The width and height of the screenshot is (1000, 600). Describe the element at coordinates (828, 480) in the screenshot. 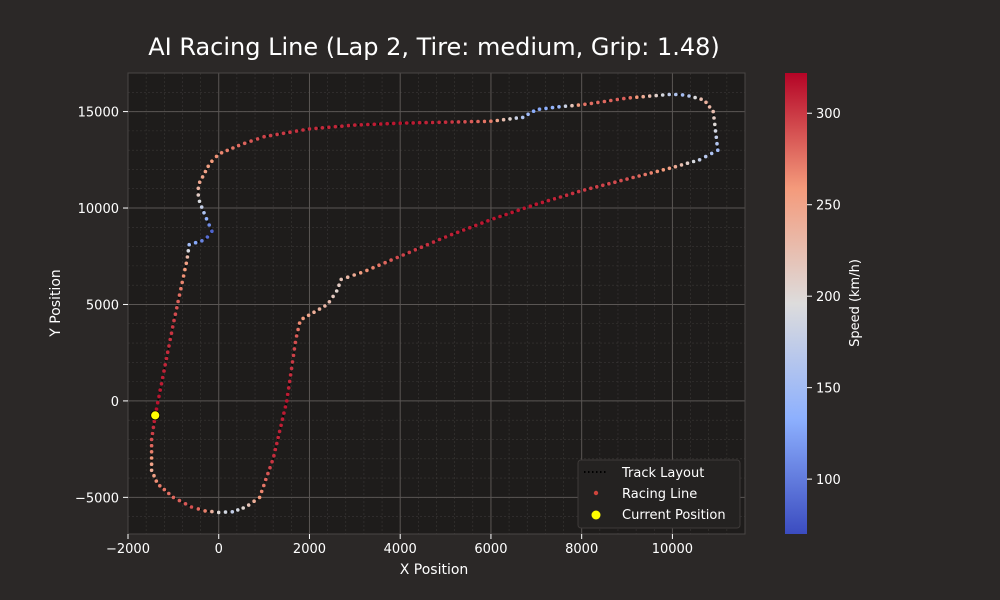

I see `colorbar-tick-label: 100` at that location.